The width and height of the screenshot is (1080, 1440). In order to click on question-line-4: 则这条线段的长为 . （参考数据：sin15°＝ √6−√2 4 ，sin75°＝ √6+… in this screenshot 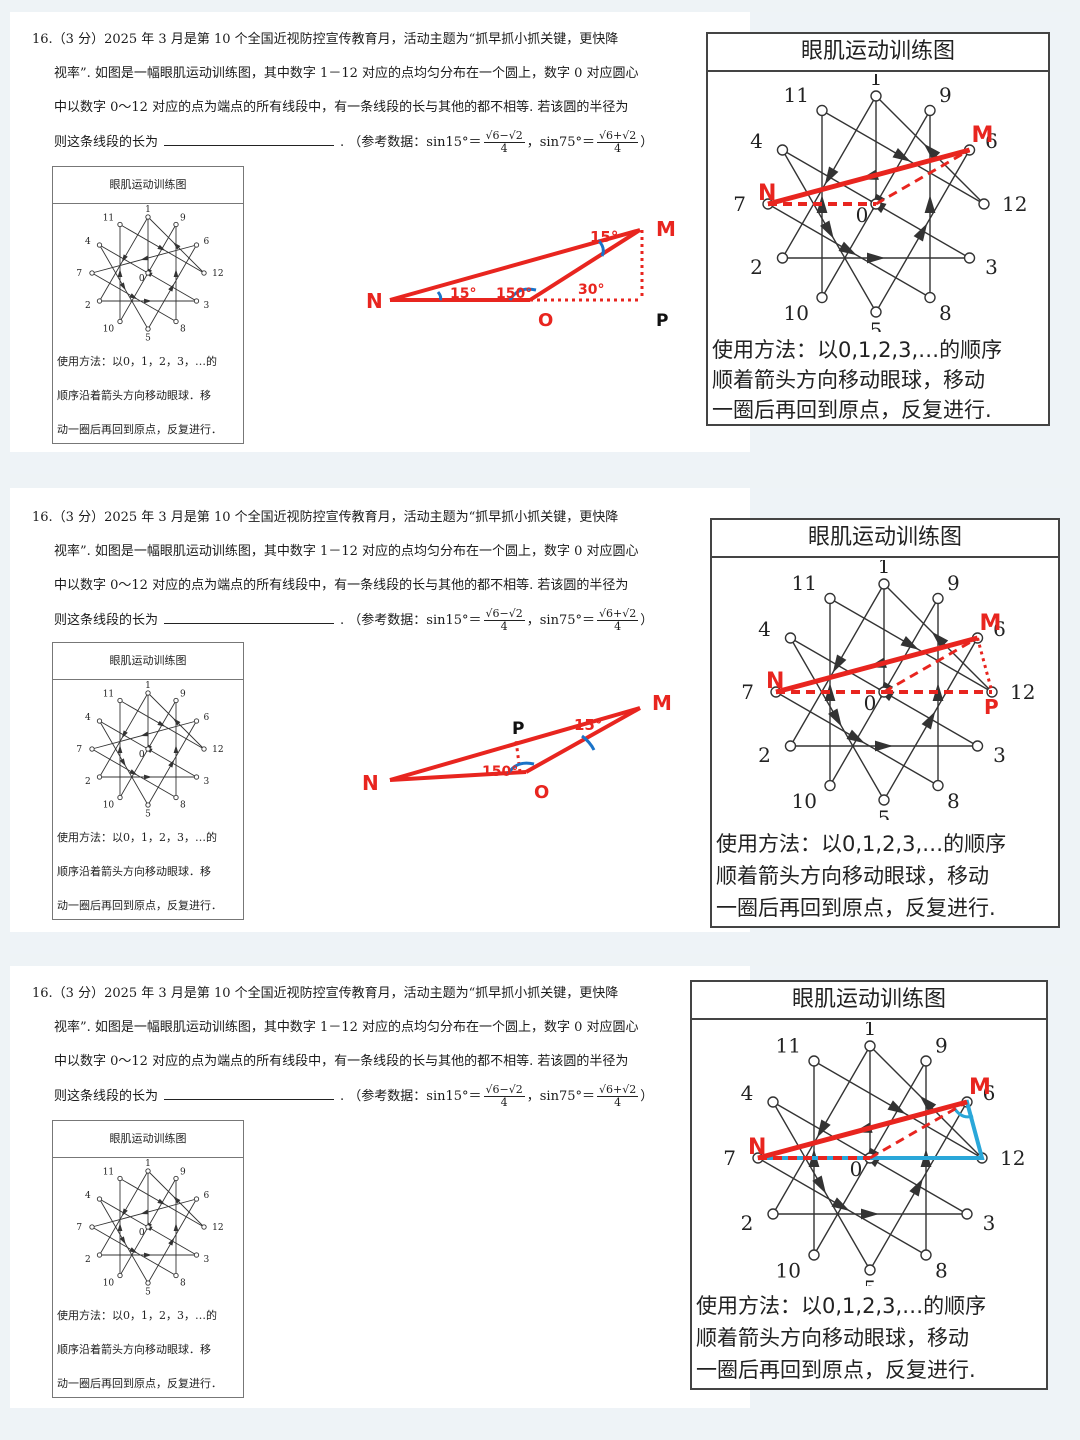, I will do `click(353, 1096)`.